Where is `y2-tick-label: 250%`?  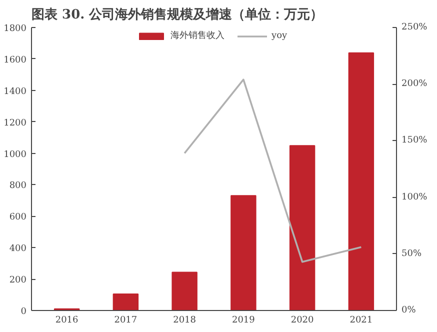 y2-tick-label: 250% is located at coordinates (415, 27).